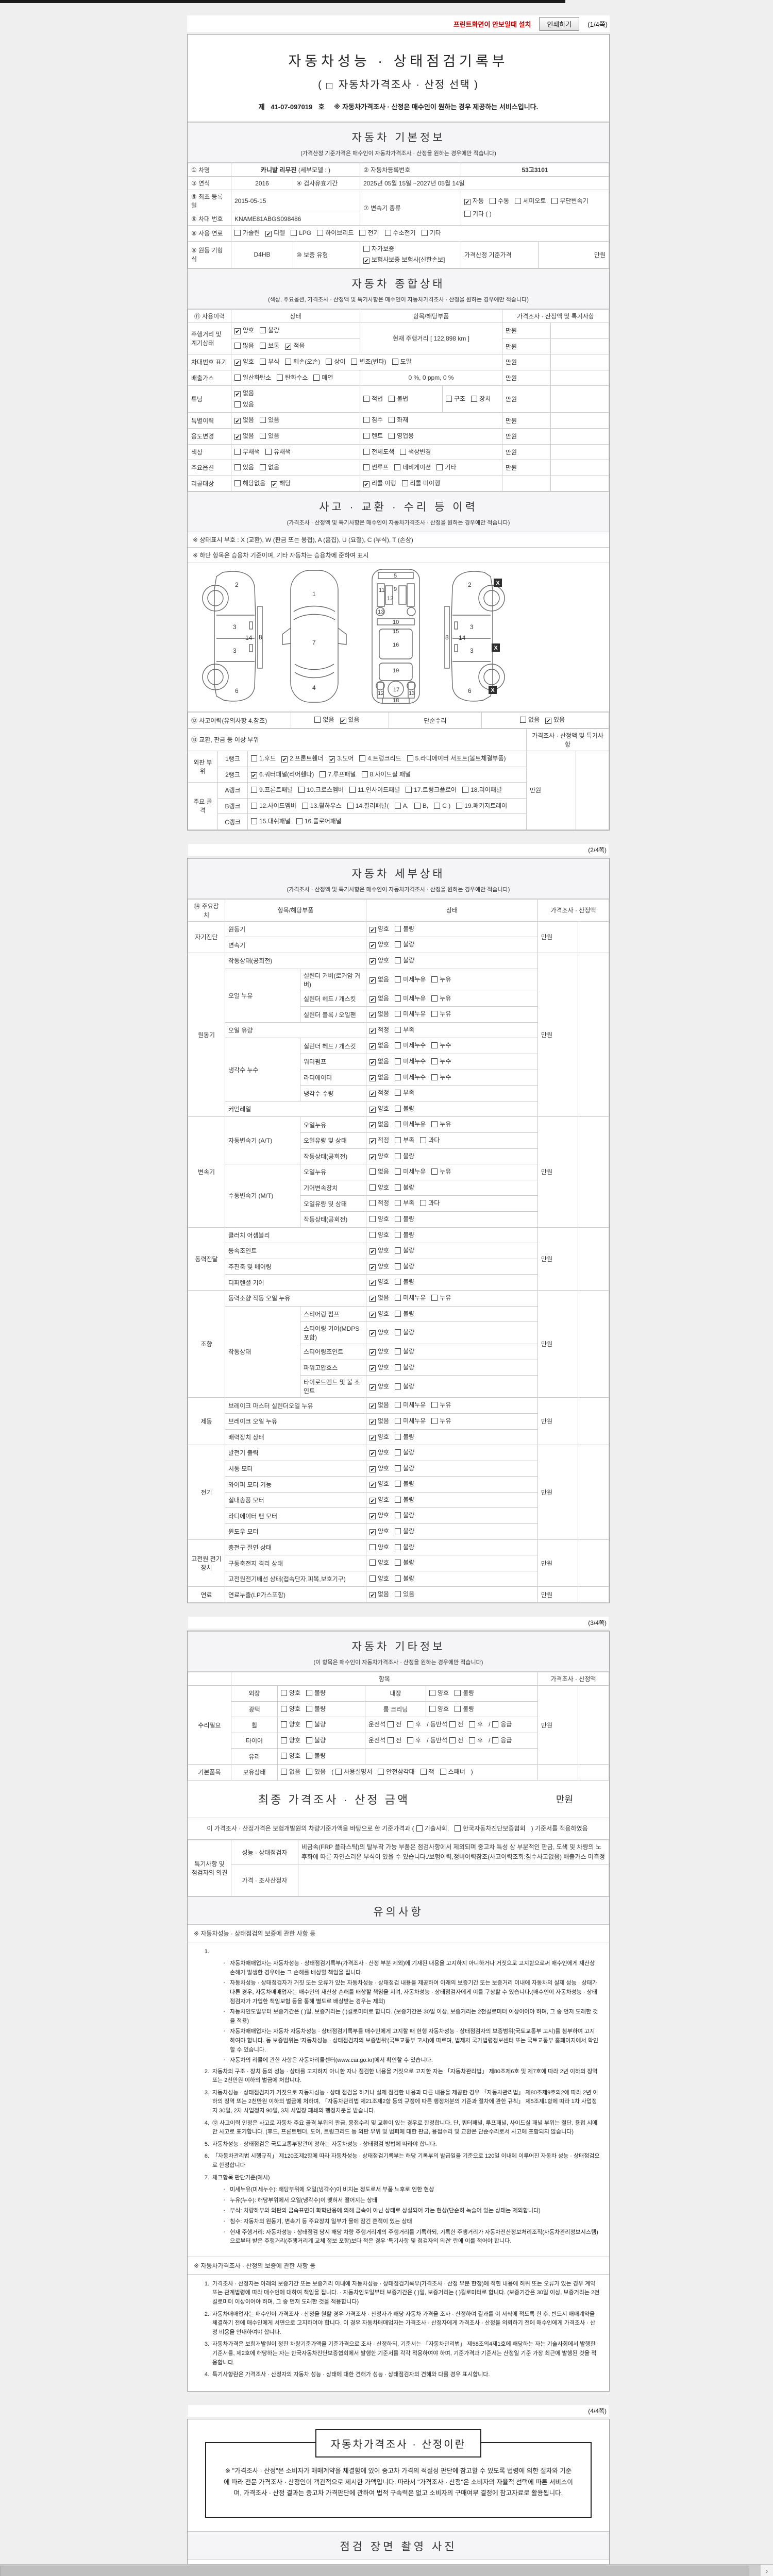 This screenshot has height=2576, width=773. I want to click on status-options: ✔ 양호 불량, so click(452, 1333).